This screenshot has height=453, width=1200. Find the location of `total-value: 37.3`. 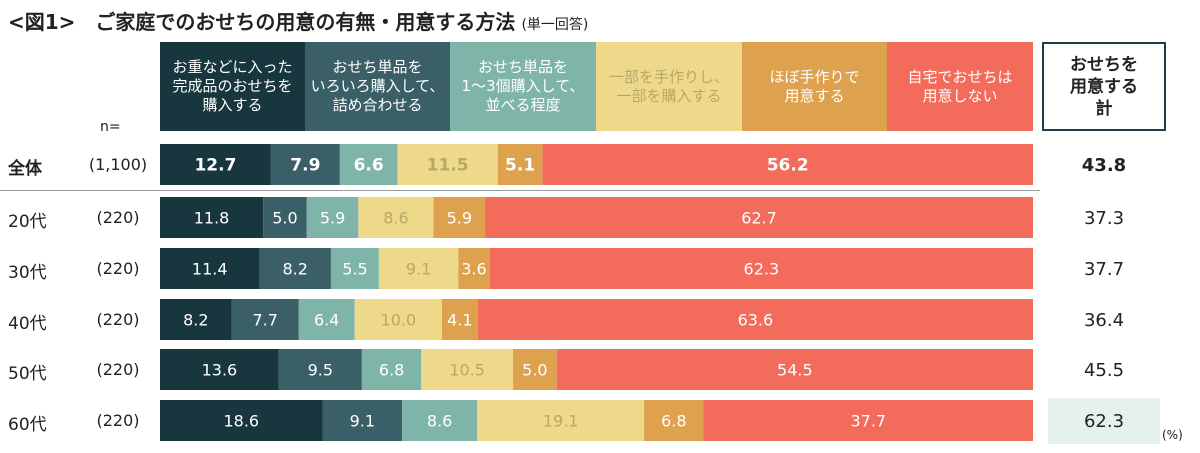

total-value: 37.3 is located at coordinates (1104, 218).